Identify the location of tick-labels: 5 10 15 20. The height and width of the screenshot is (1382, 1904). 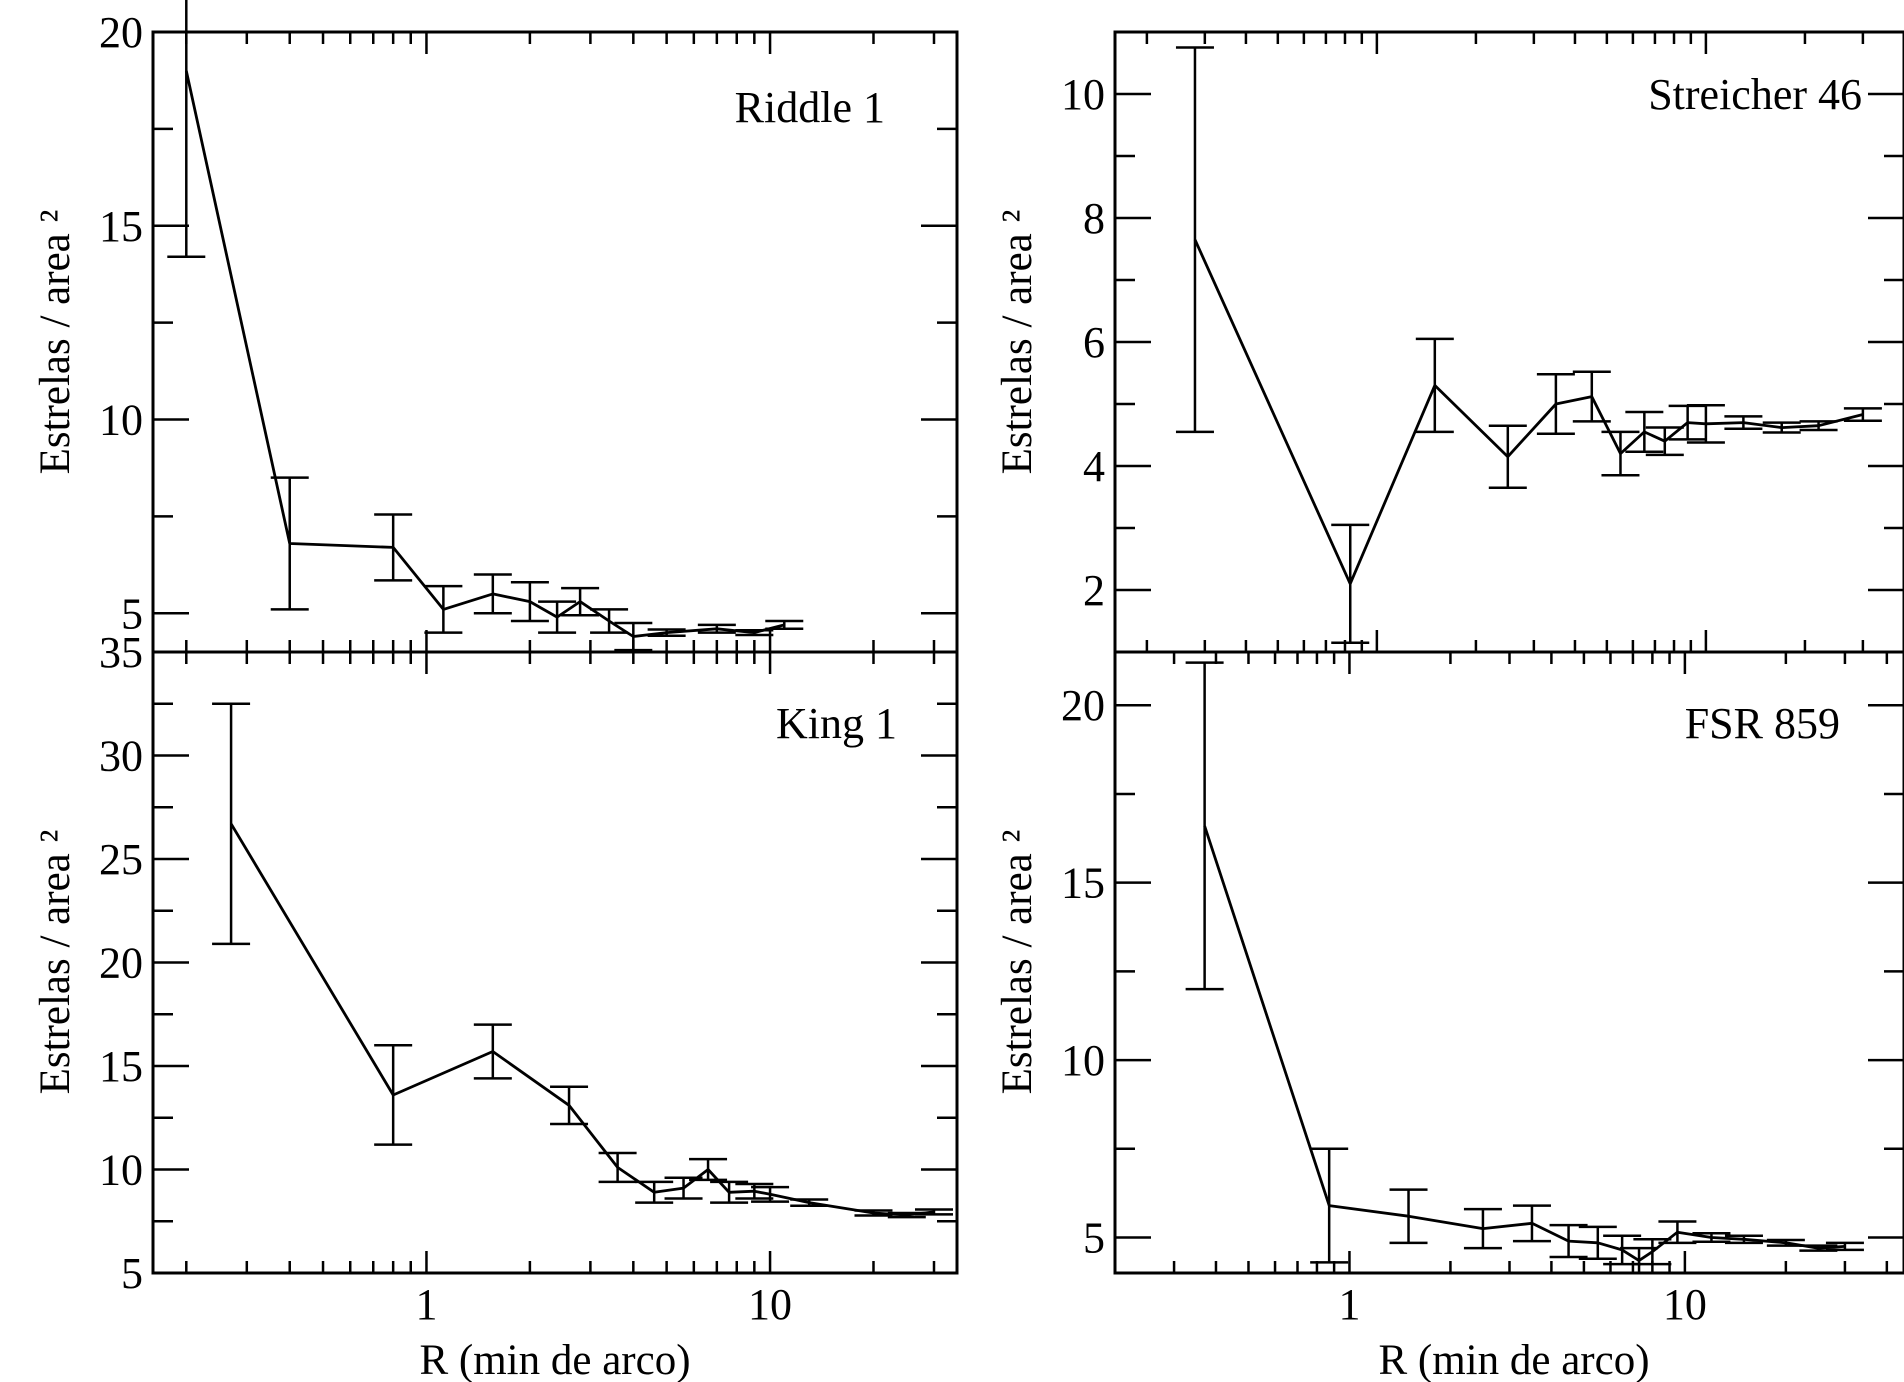
(121, 323).